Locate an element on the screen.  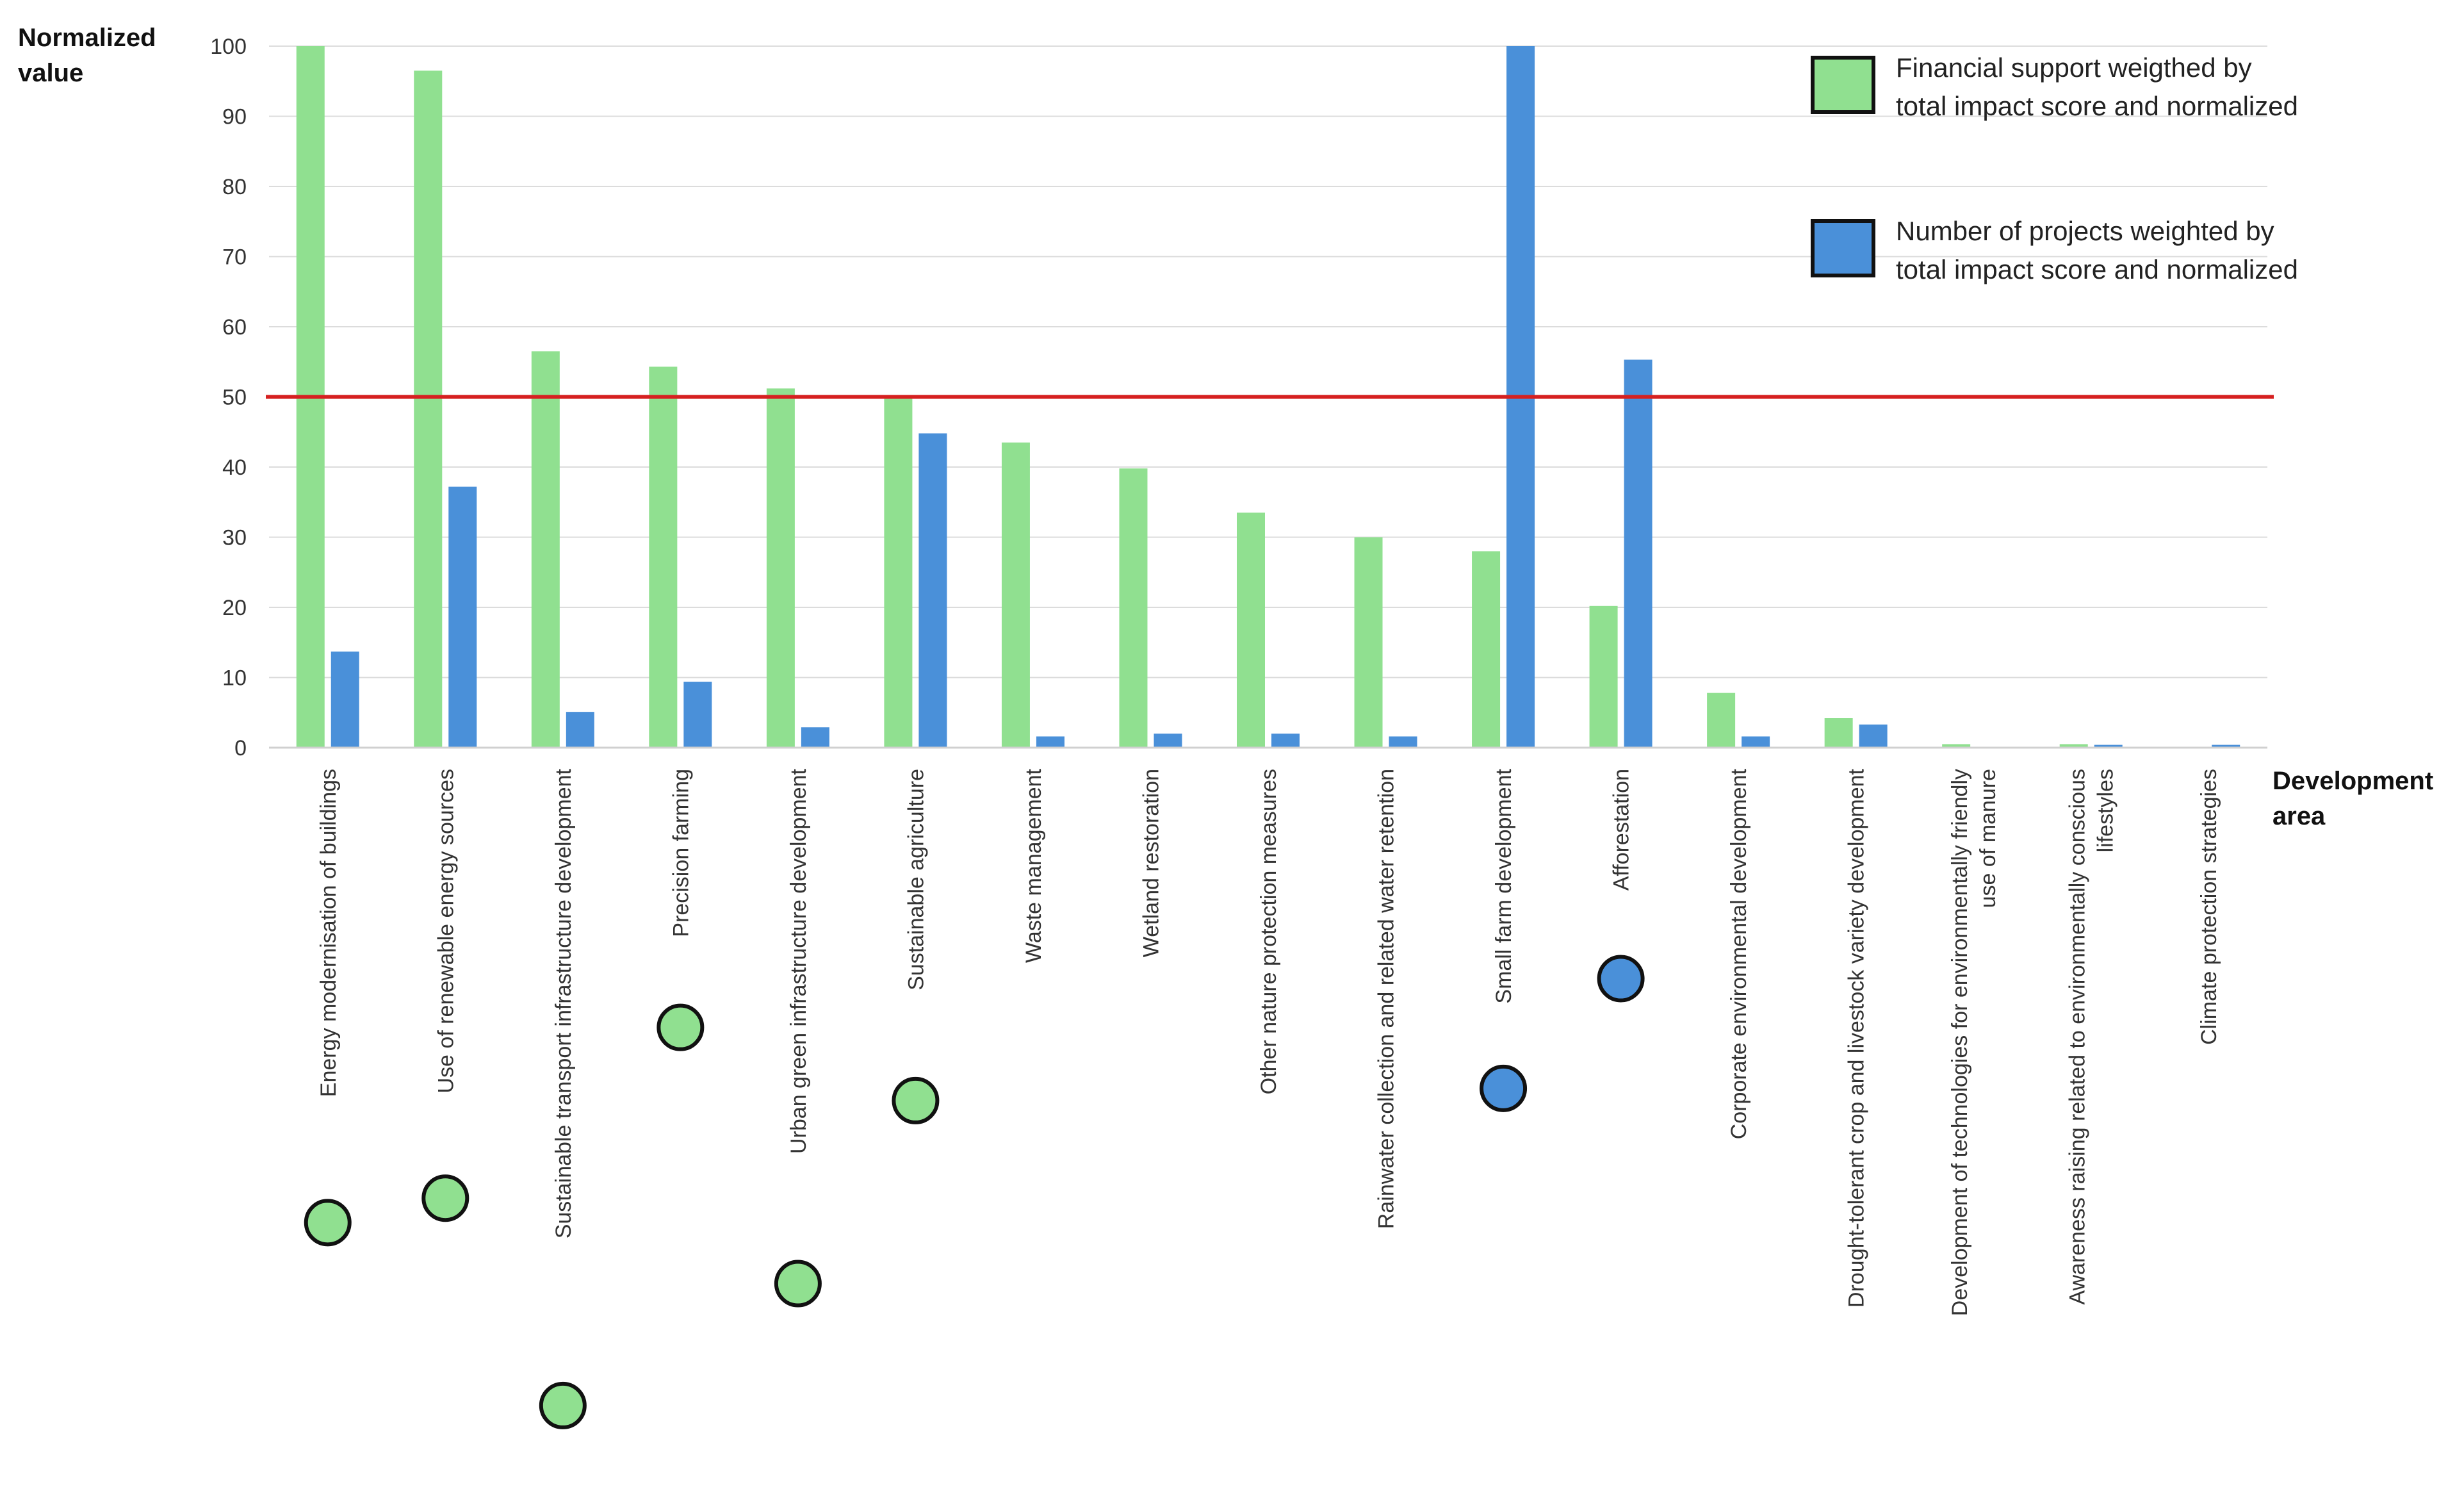
y-tick-label: 100 is located at coordinates (228, 47).